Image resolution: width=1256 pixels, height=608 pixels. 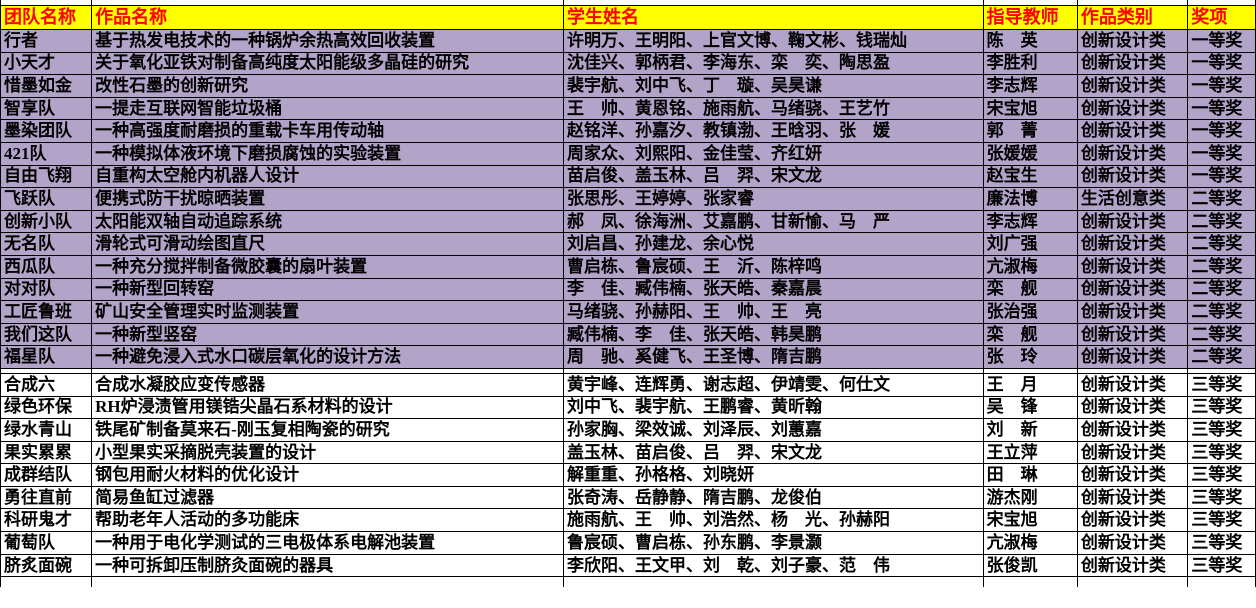 What do you see at coordinates (773, 266) in the screenshot?
I see `students-cell: 曹启栋、鲁宸硕、王 沂、陈梓鸣` at bounding box center [773, 266].